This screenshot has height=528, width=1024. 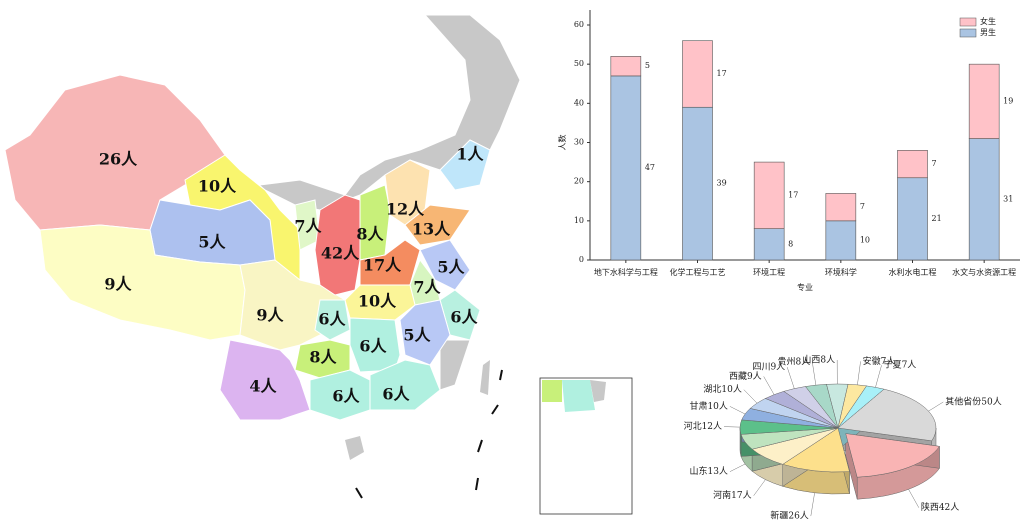 I want to click on province-label: 13人, so click(x=431, y=229).